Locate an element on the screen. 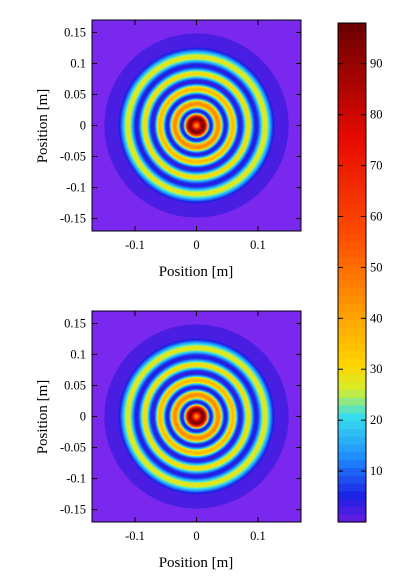 This screenshot has width=415, height=584. colorbar-frame is located at coordinates (352, 272).